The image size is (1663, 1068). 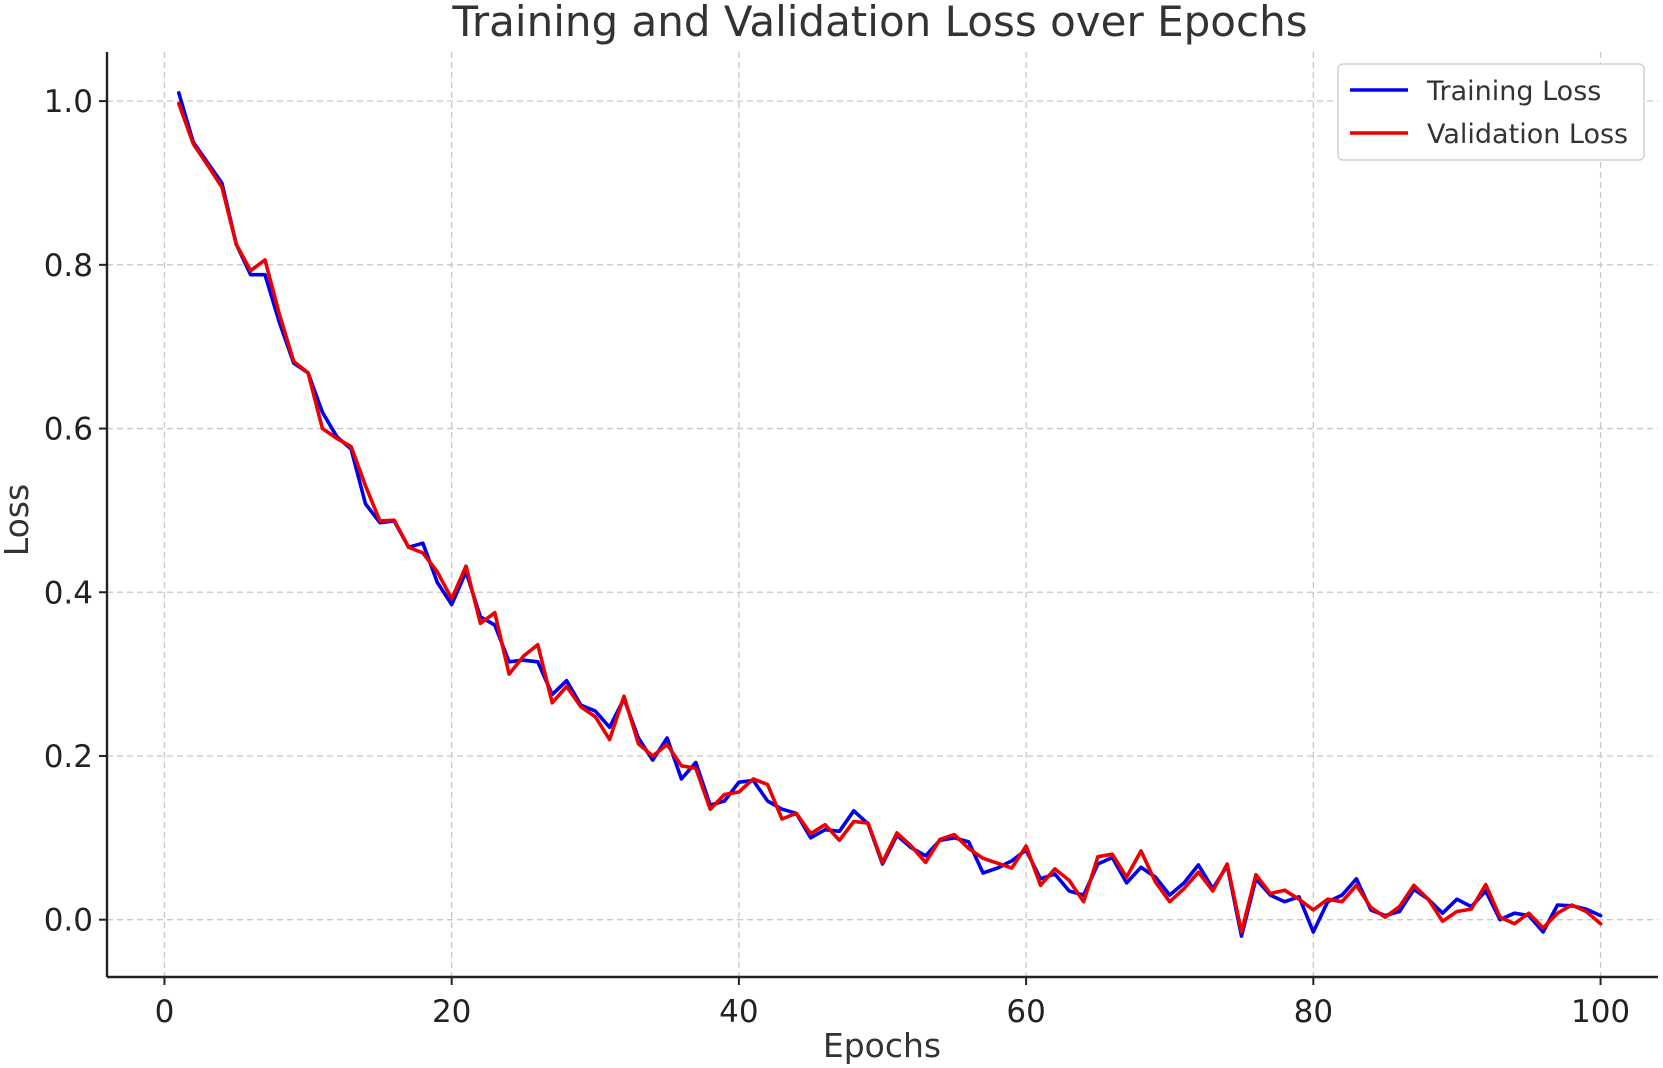 What do you see at coordinates (451, 1012) in the screenshot?
I see `x-tick-label: 20` at bounding box center [451, 1012].